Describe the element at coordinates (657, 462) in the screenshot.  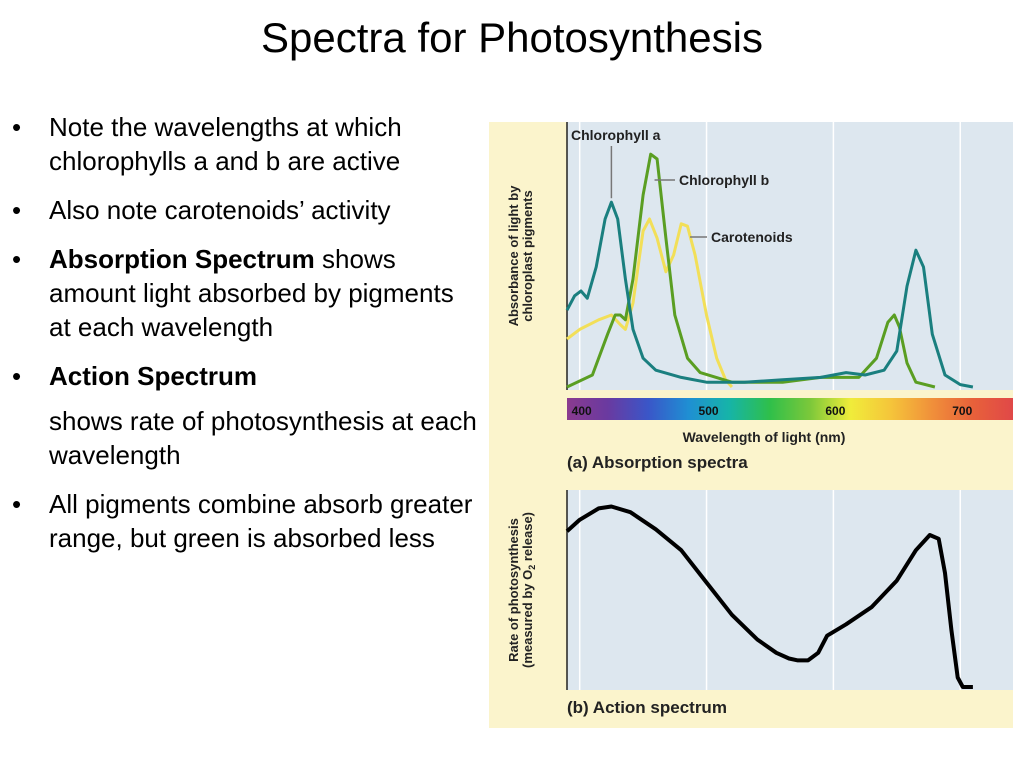
I see `panel-a-label: (a) Absorption spectra` at that location.